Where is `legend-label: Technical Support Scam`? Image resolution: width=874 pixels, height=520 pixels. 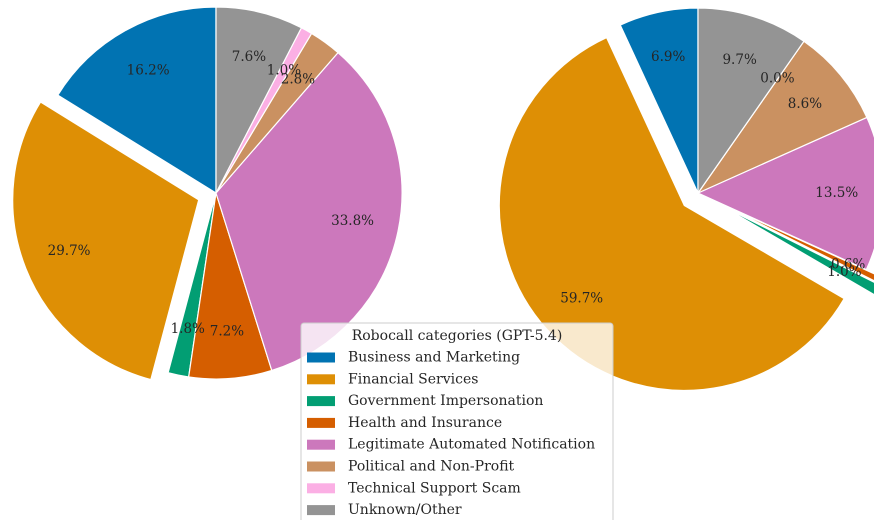 legend-label: Technical Support Scam is located at coordinates (434, 488).